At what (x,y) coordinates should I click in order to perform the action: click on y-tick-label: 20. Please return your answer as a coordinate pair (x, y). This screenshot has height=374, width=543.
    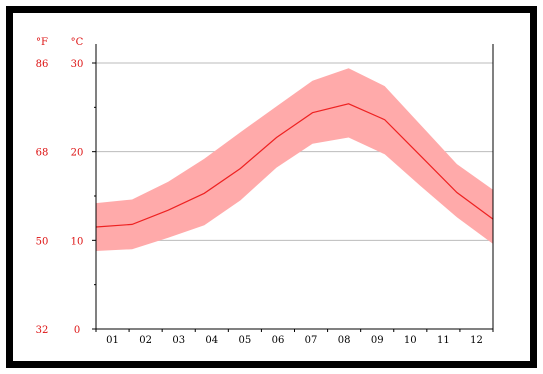
    Looking at the image, I should click on (77, 153).